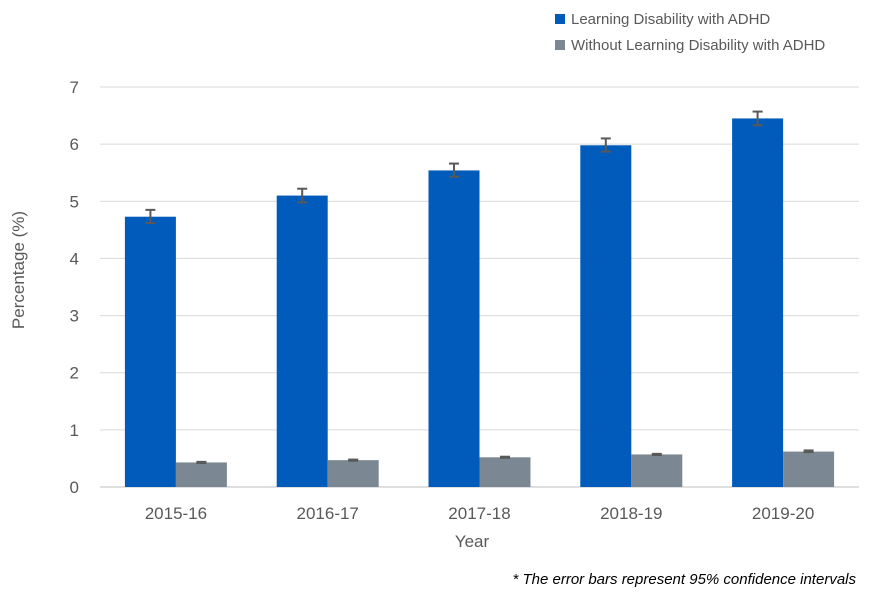  What do you see at coordinates (74, 430) in the screenshot?
I see `y-tick-label: 1` at bounding box center [74, 430].